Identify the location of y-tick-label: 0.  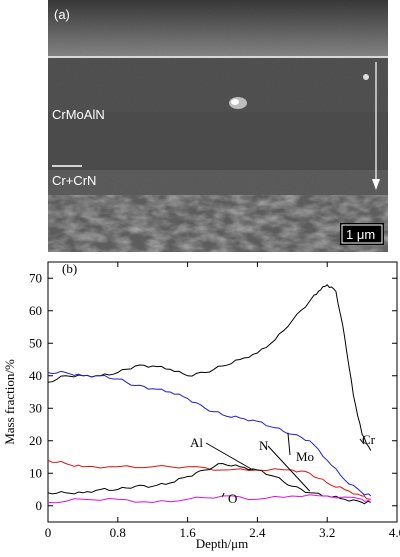
(39, 505).